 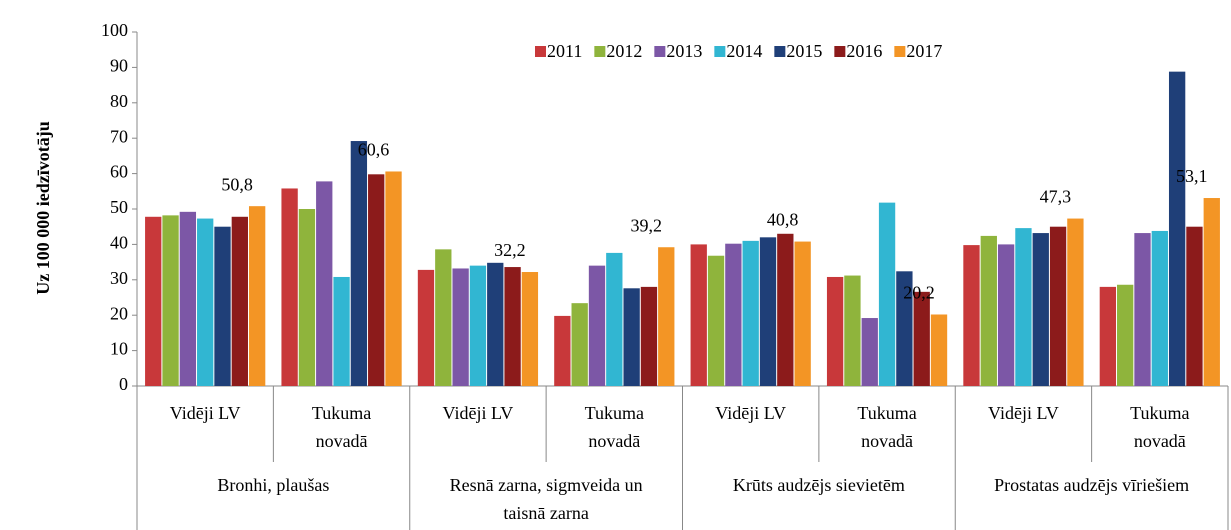 What do you see at coordinates (783, 220) in the screenshot?
I see `data-label: 40,8` at bounding box center [783, 220].